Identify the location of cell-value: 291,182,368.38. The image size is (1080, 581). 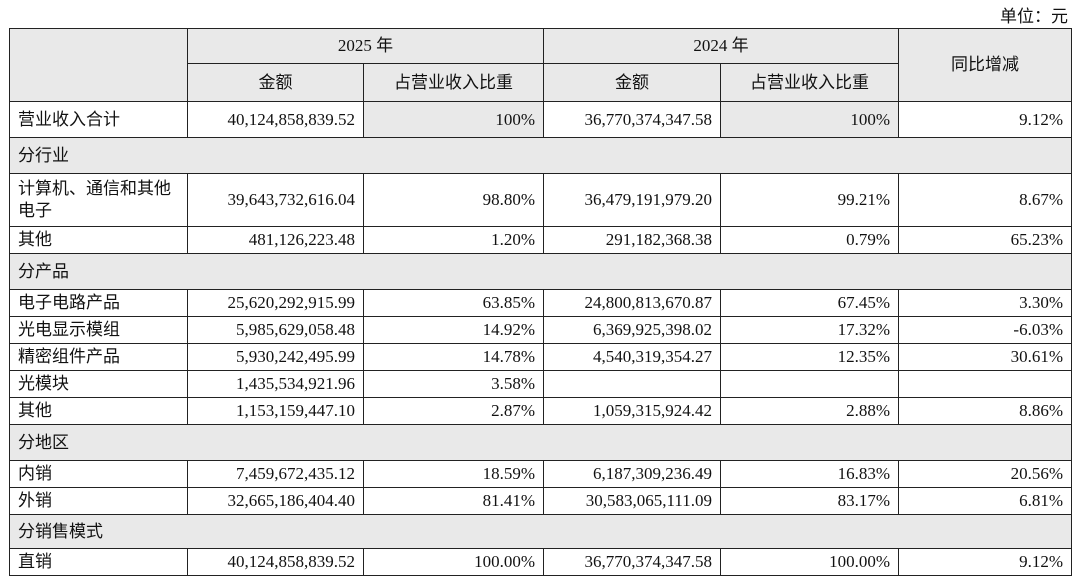
(632, 240).